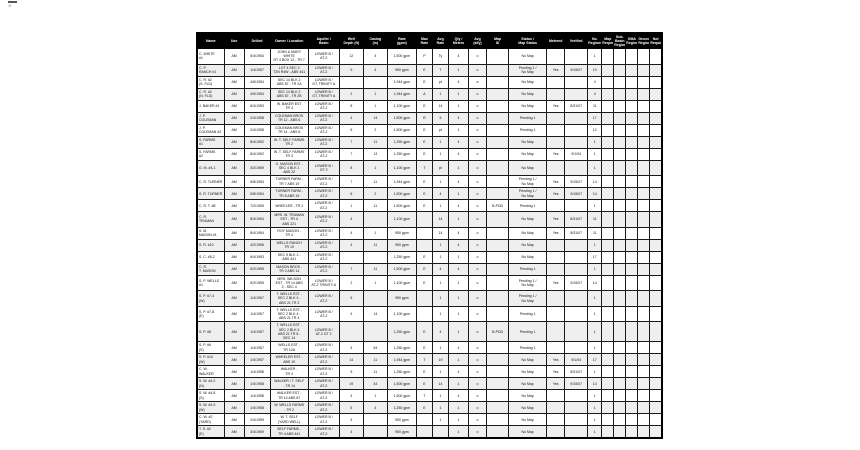 This screenshot has width=860, height=450. I want to click on table-cell: 9/15/07, so click(576, 384).